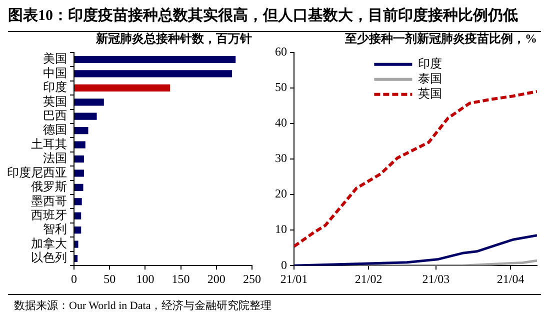 The width and height of the screenshot is (549, 316). What do you see at coordinates (49, 201) in the screenshot?
I see `y-tick-label: 墨西哥` at bounding box center [49, 201].